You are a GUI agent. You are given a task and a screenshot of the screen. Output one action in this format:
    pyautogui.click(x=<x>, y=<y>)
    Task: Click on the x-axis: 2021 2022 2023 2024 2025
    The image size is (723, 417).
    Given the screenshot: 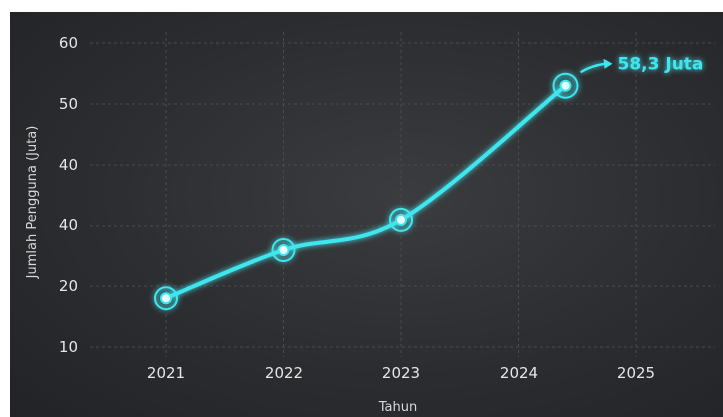 What is the action you would take?
    pyautogui.click(x=401, y=373)
    